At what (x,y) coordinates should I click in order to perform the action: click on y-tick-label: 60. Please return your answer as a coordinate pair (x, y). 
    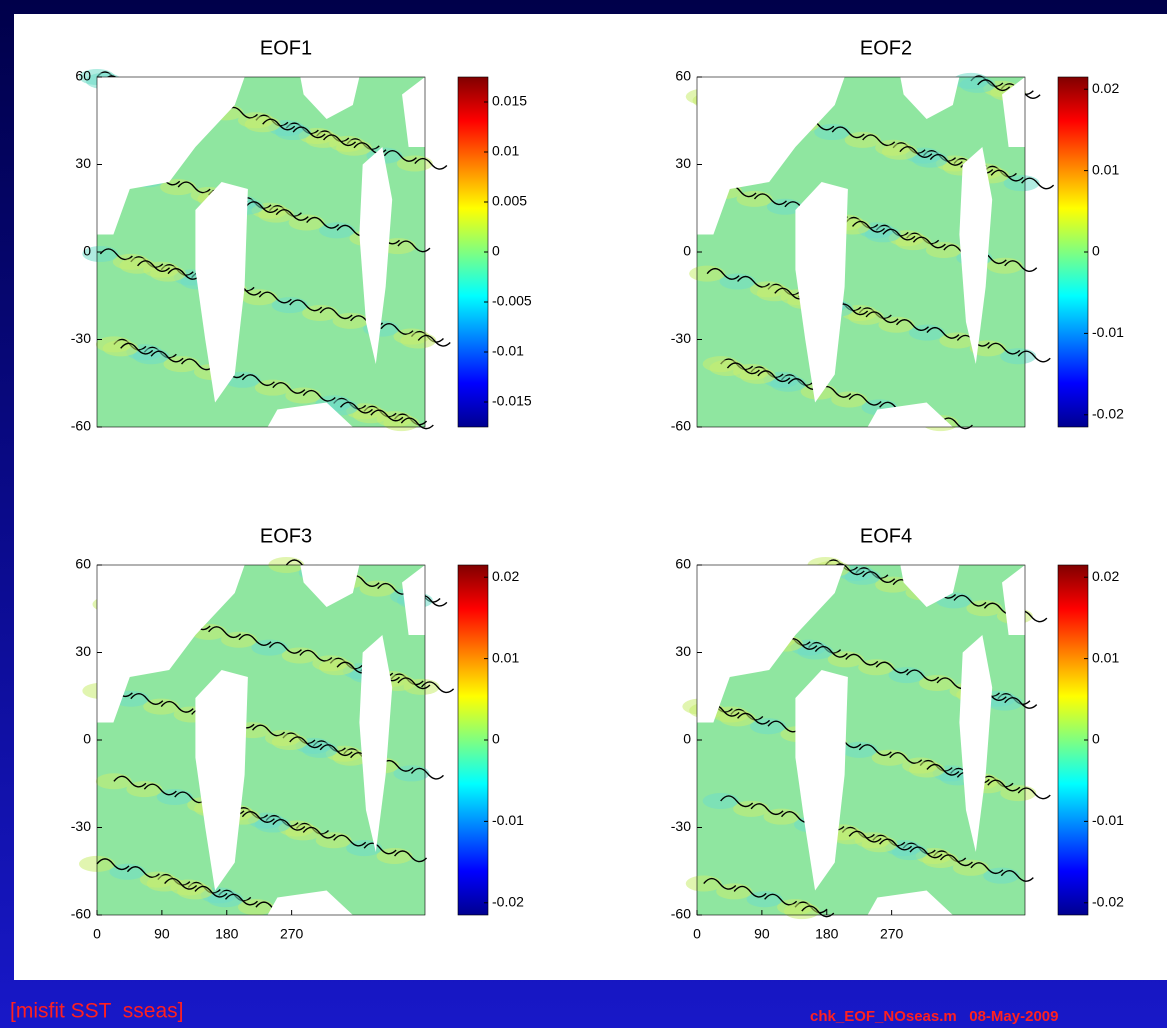
    Looking at the image, I should click on (83, 76).